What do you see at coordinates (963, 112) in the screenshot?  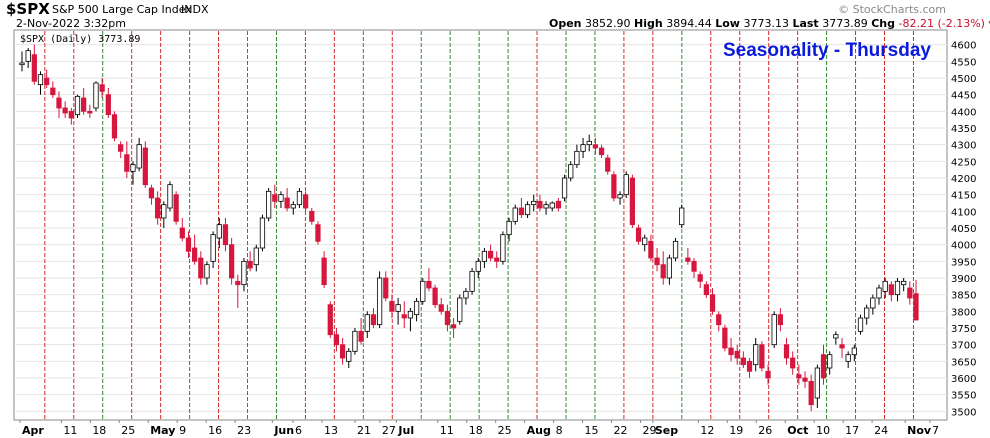 I see `y-tick-label: 4400` at bounding box center [963, 112].